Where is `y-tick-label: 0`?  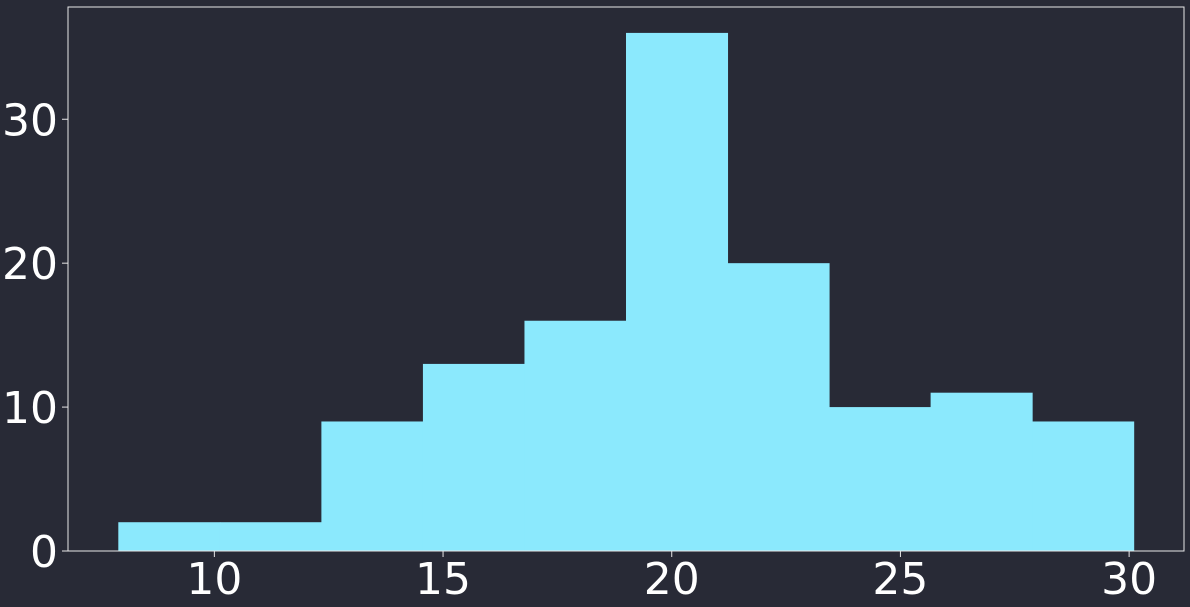
y-tick-label: 0 is located at coordinates (44, 552).